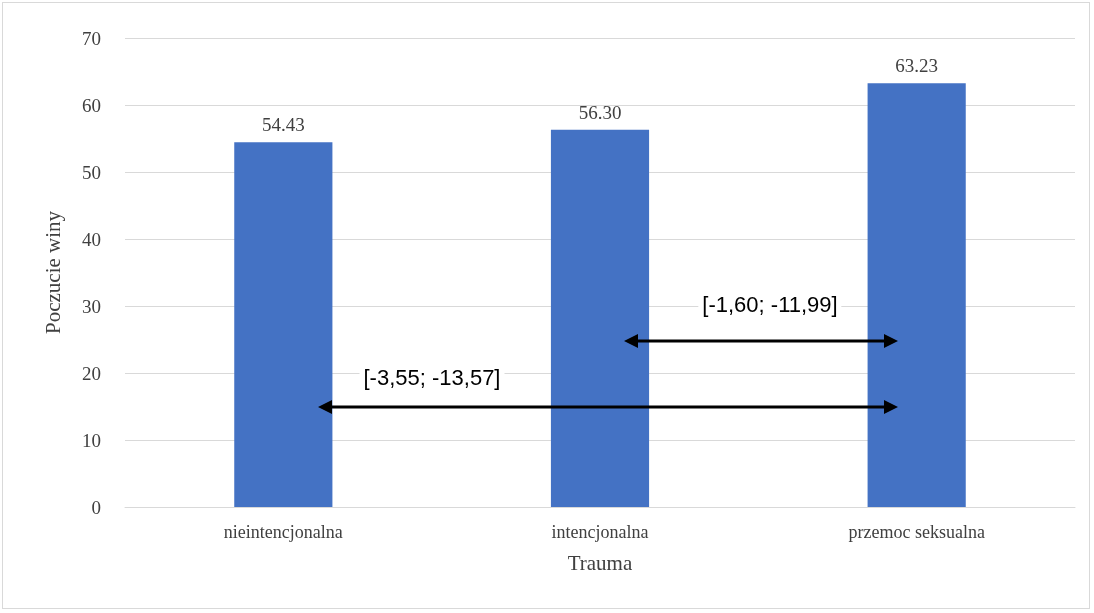 This screenshot has height=613, width=1094. Describe the element at coordinates (916, 532) in the screenshot. I see `x-tick-label: przemoc seksualna` at that location.